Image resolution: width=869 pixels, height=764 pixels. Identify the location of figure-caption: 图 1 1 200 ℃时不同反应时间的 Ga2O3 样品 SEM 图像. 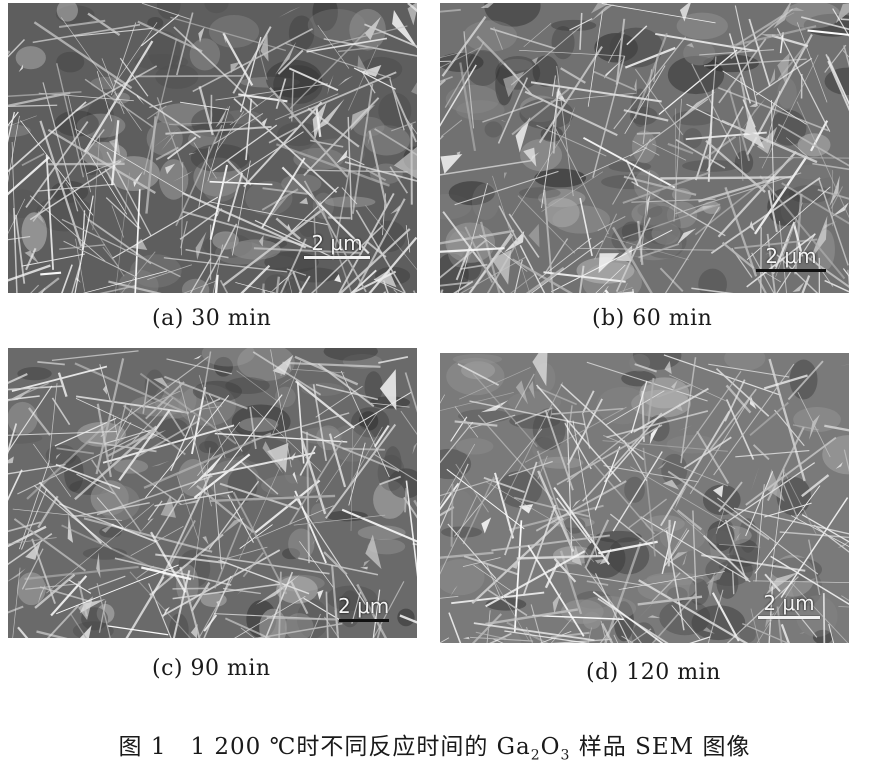
(434, 745).